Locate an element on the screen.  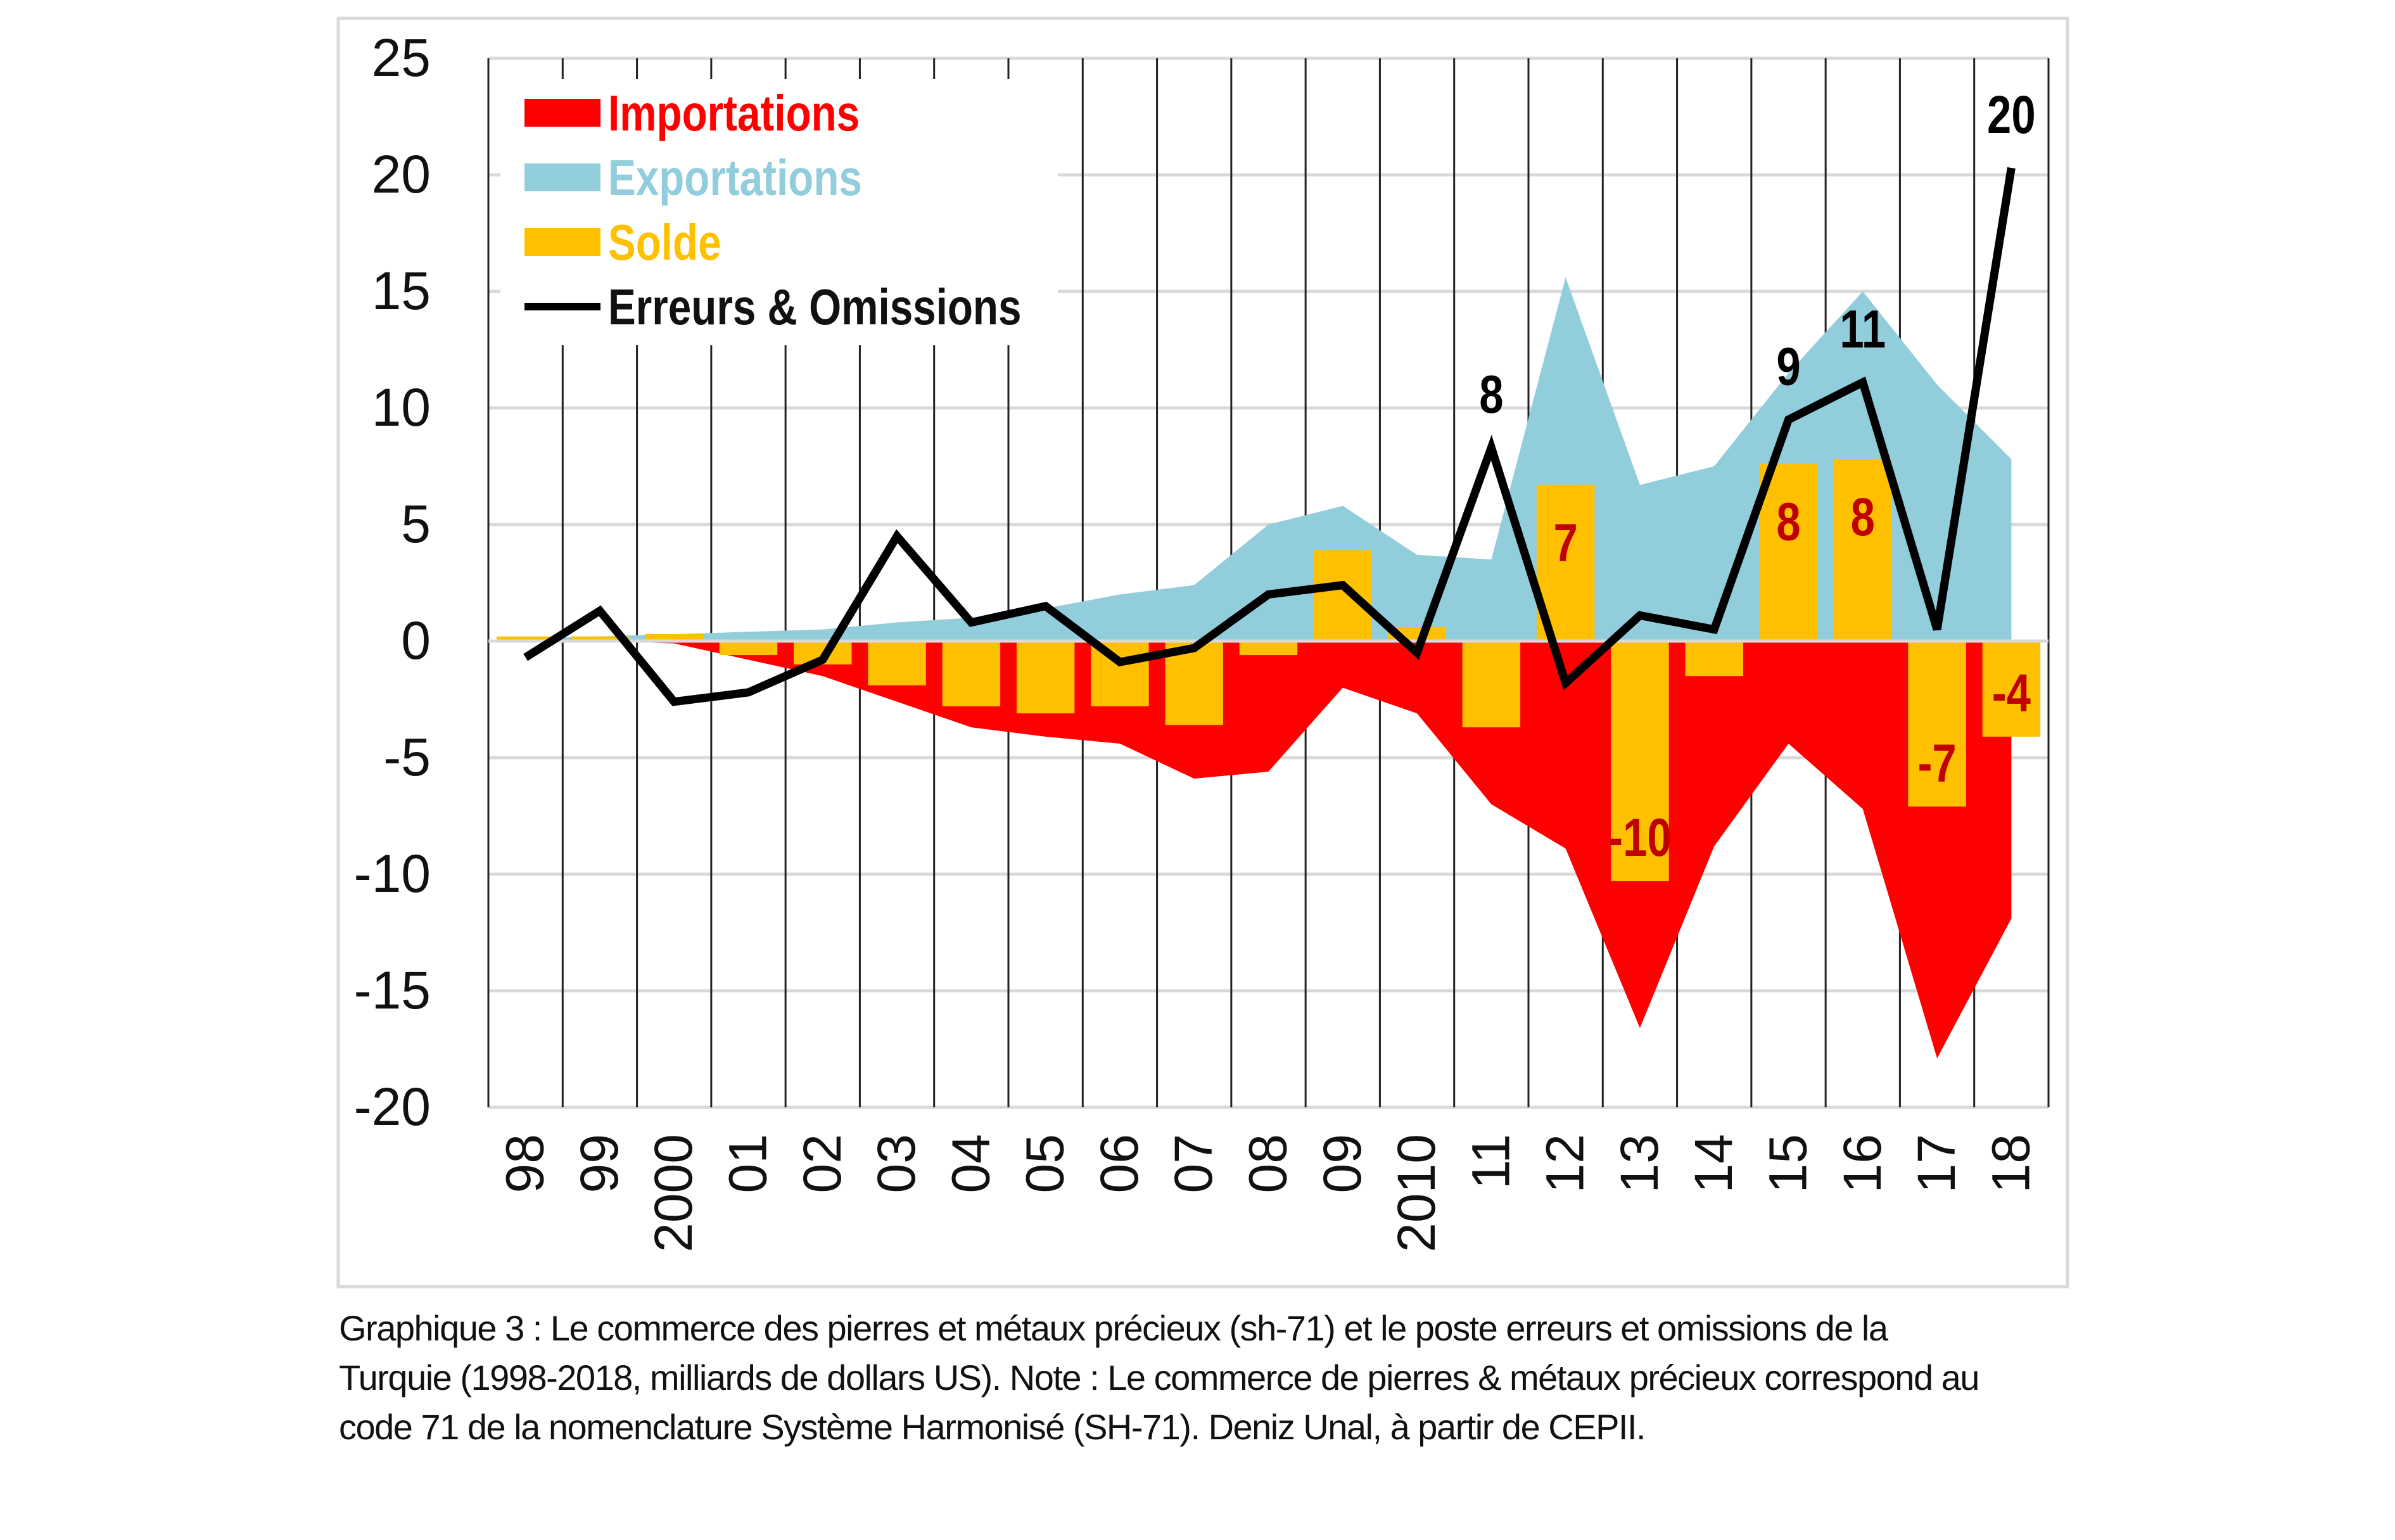
solde-data-label: 7 is located at coordinates (1565, 543).